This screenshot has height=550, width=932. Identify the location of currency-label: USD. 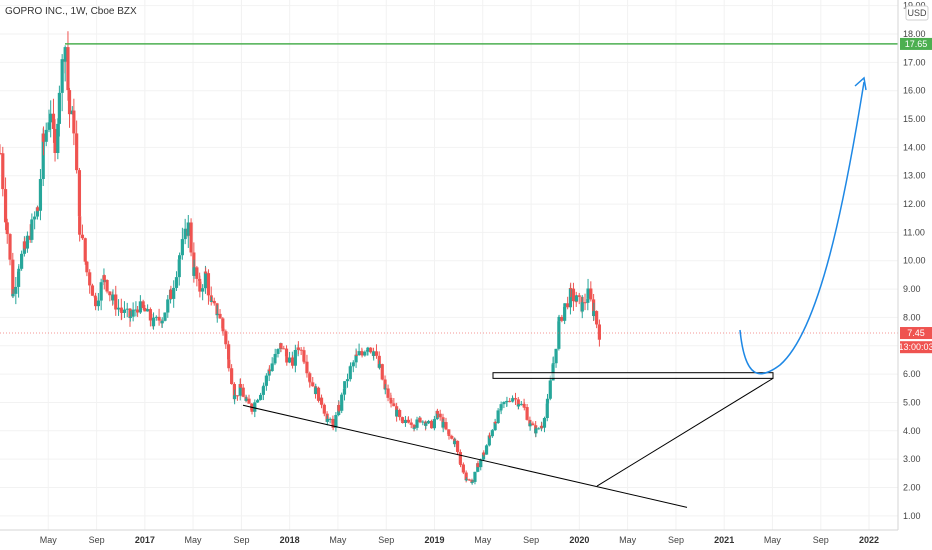
(917, 13).